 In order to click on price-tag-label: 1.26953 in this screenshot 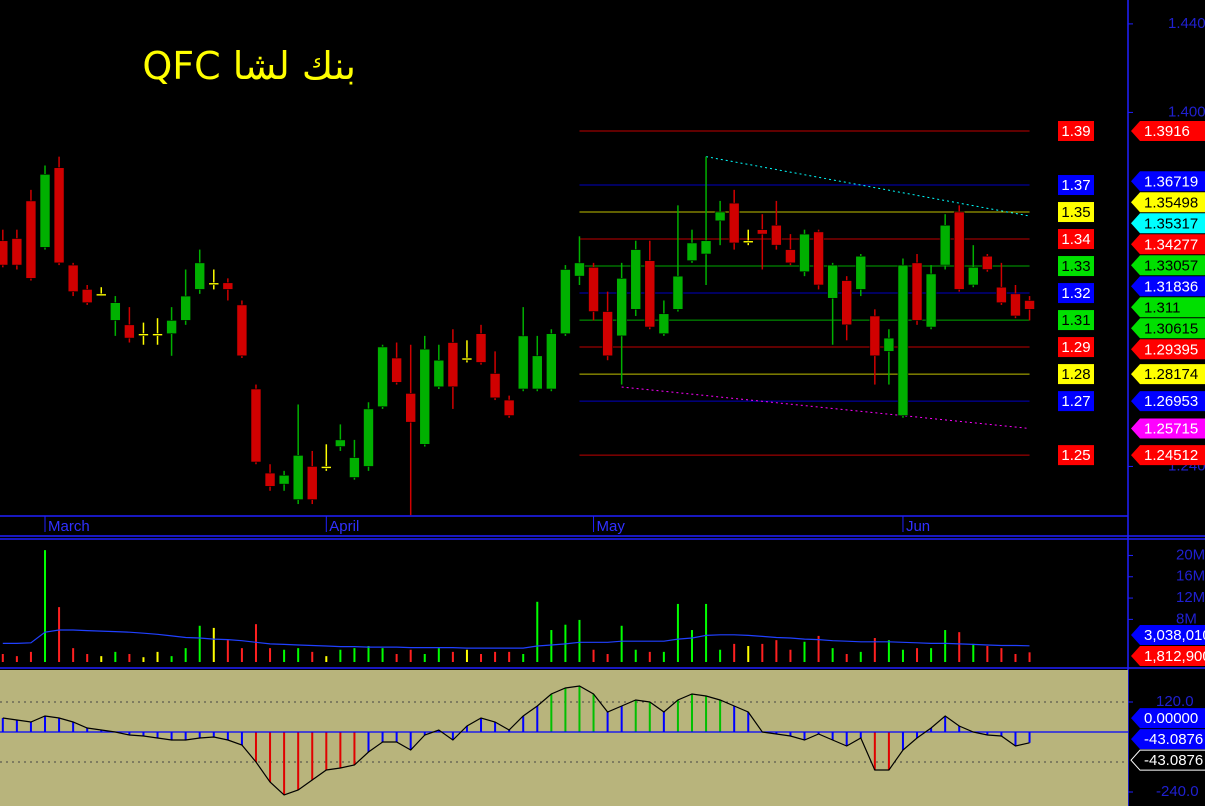, I will do `click(1171, 401)`.